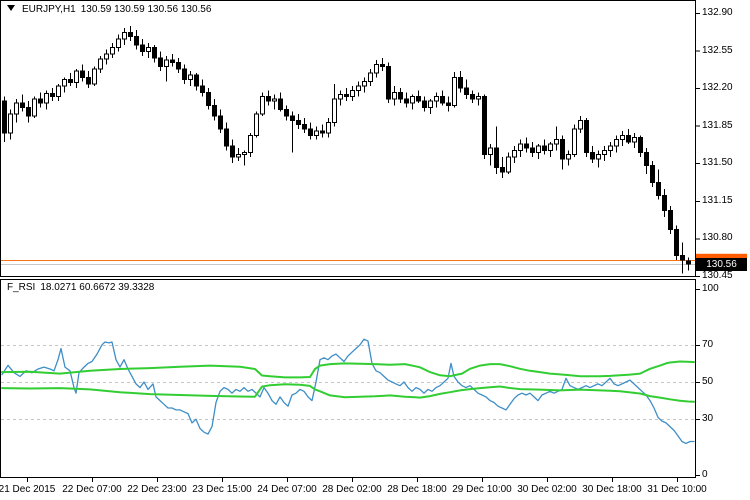  I want to click on time-label: 28 Dec 18:00, so click(417, 489).